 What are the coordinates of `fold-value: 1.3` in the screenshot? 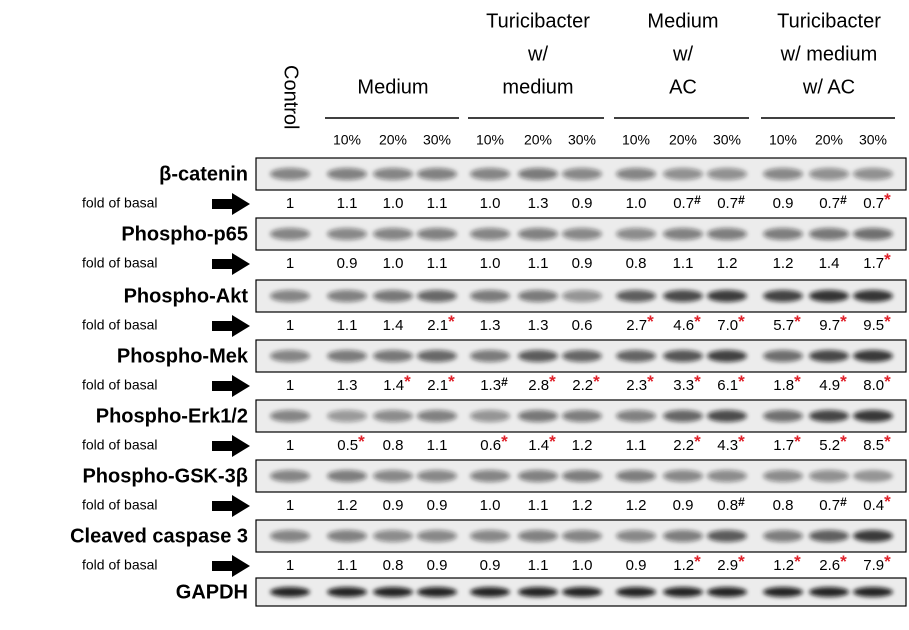 It's located at (538, 325).